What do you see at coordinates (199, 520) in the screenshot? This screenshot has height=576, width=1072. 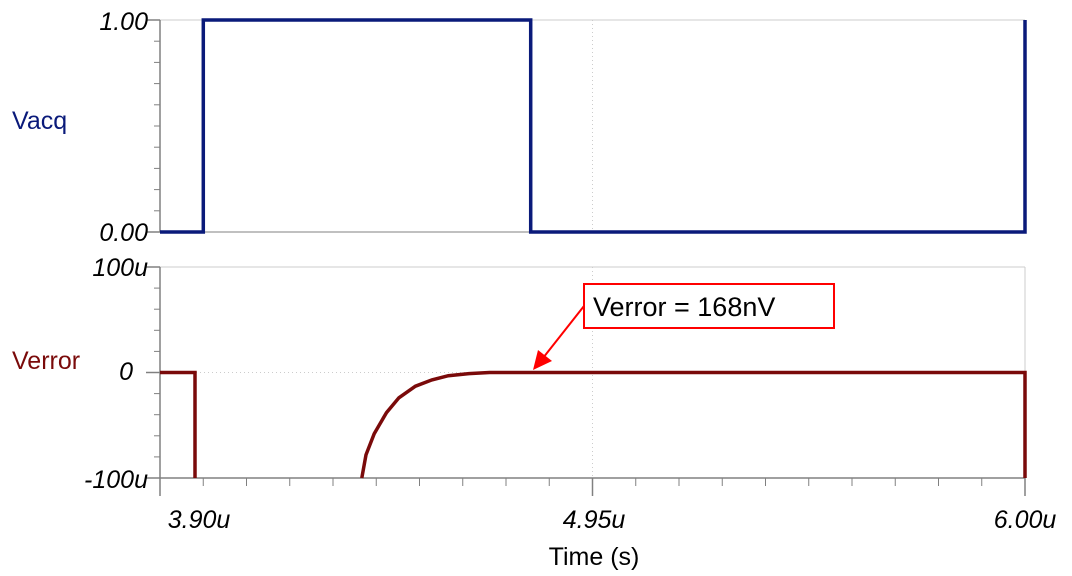 I see `x-tick-label-start: 3.90u` at bounding box center [199, 520].